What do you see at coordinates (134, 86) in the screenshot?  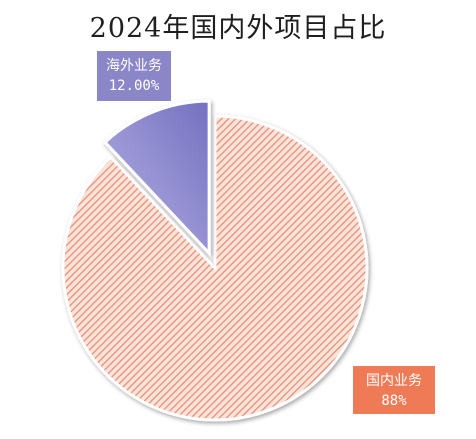 I see `data-label-value-overseas: 12.00%` at bounding box center [134, 86].